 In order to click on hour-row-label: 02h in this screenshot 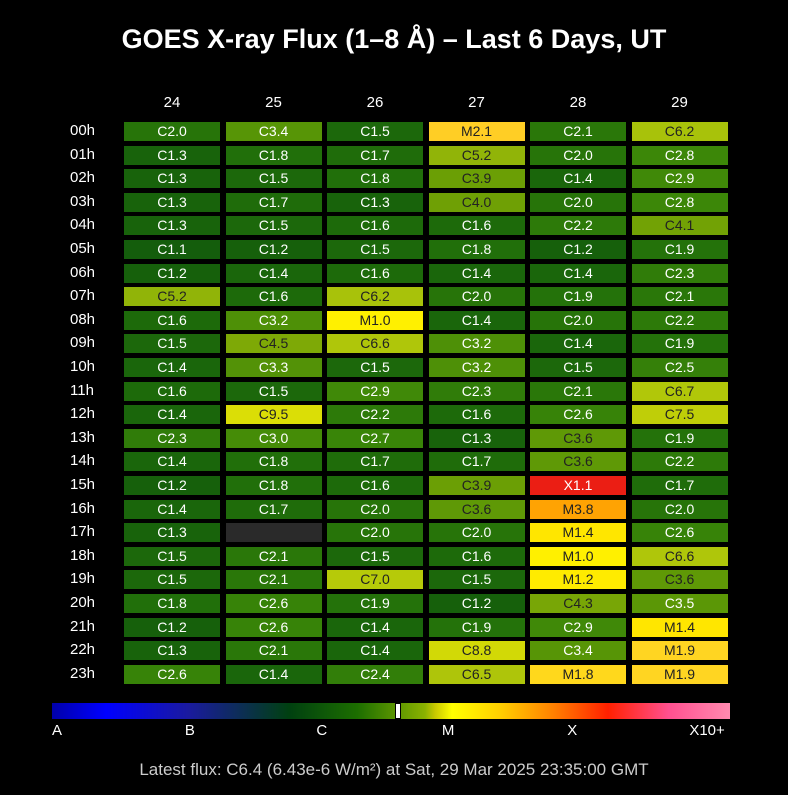, I will do `click(83, 178)`.